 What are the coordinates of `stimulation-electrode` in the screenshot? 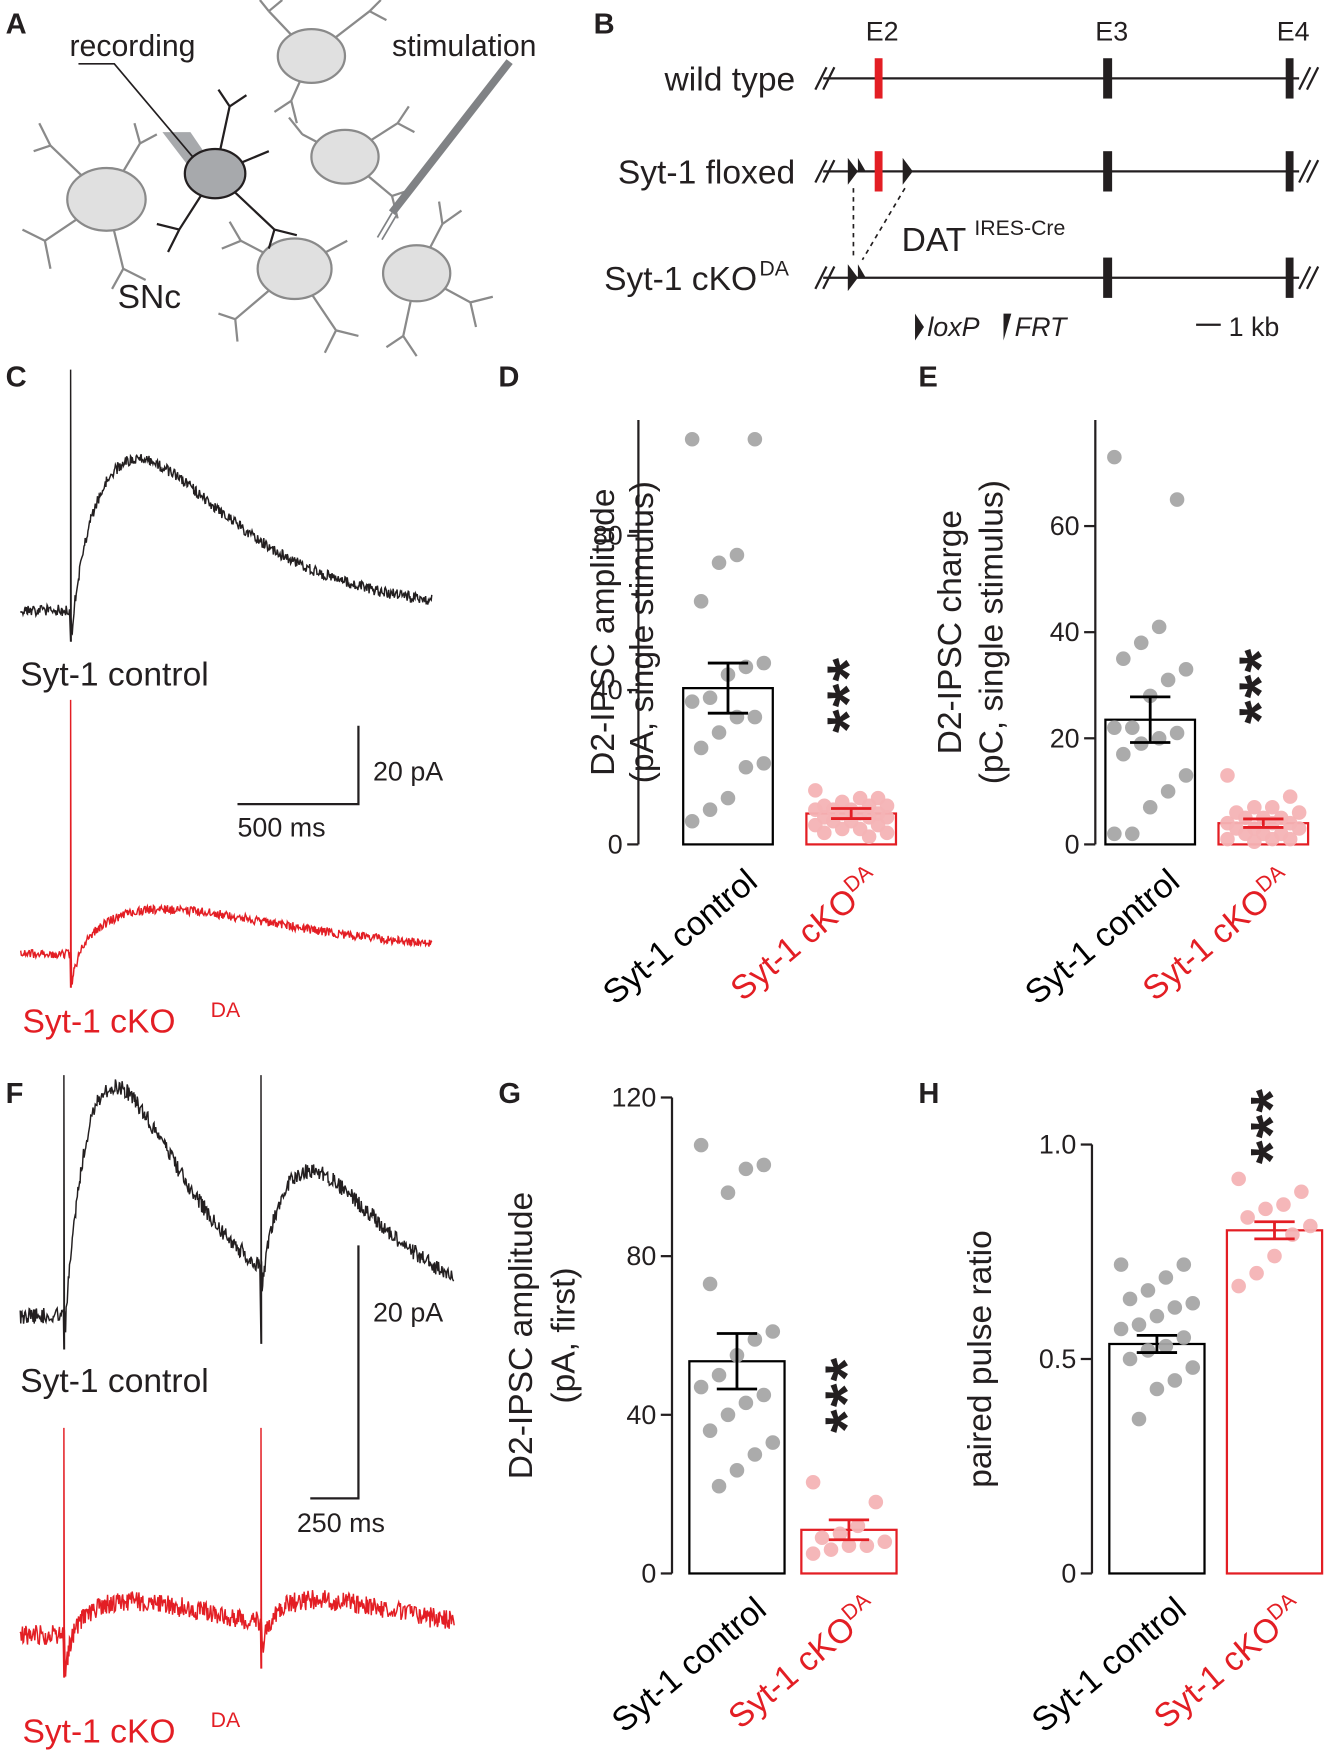 It's located at (444, 150).